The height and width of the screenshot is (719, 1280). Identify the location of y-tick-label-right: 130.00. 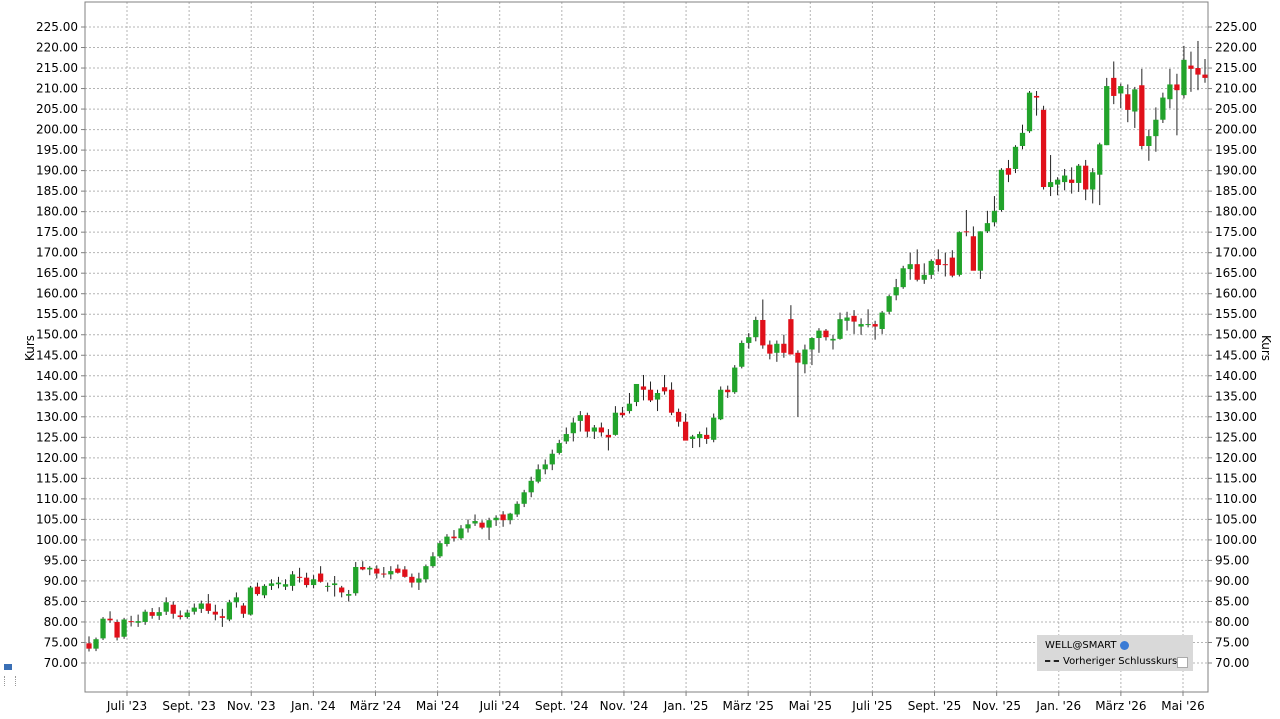
(1236, 417).